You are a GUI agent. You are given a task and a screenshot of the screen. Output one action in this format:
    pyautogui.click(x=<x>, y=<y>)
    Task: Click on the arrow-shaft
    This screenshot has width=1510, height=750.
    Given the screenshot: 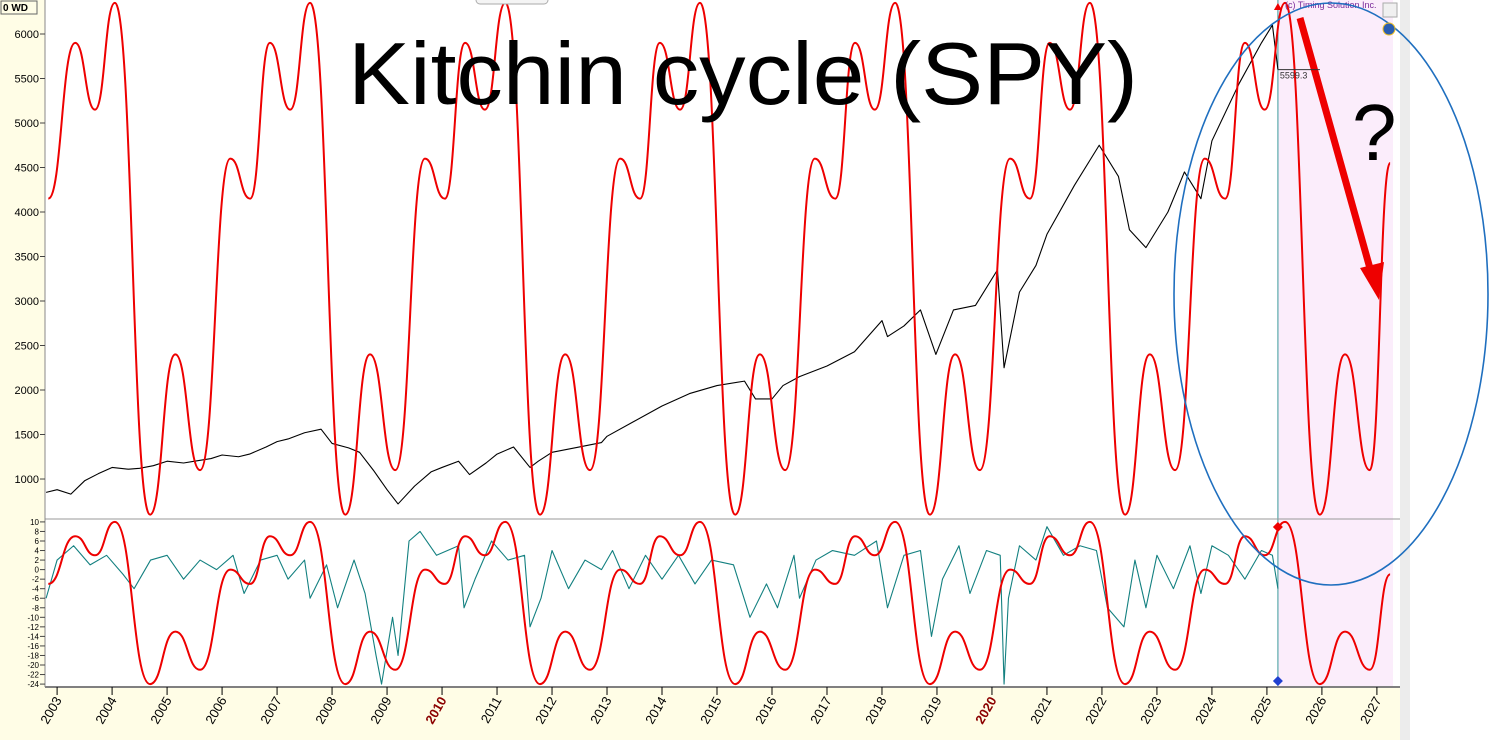 What is the action you would take?
    pyautogui.click(x=1335, y=145)
    